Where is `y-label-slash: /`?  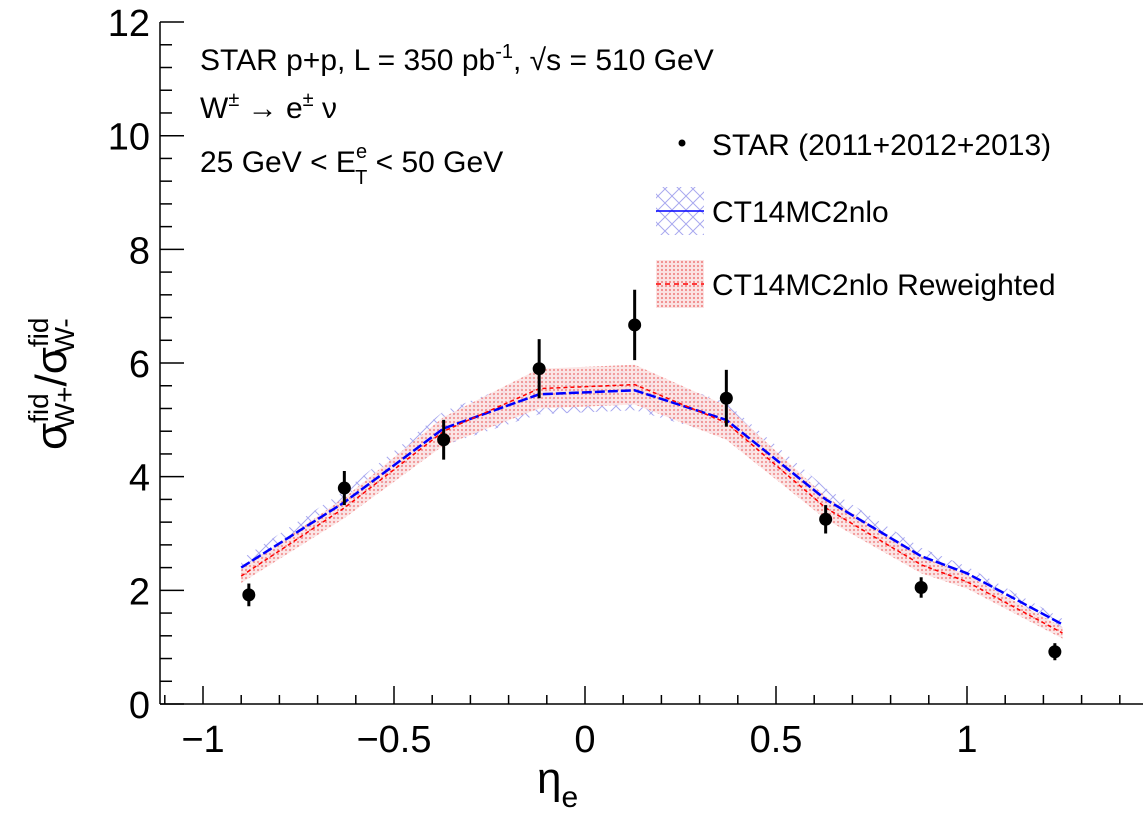 y-label-slash: / is located at coordinates (51, 379).